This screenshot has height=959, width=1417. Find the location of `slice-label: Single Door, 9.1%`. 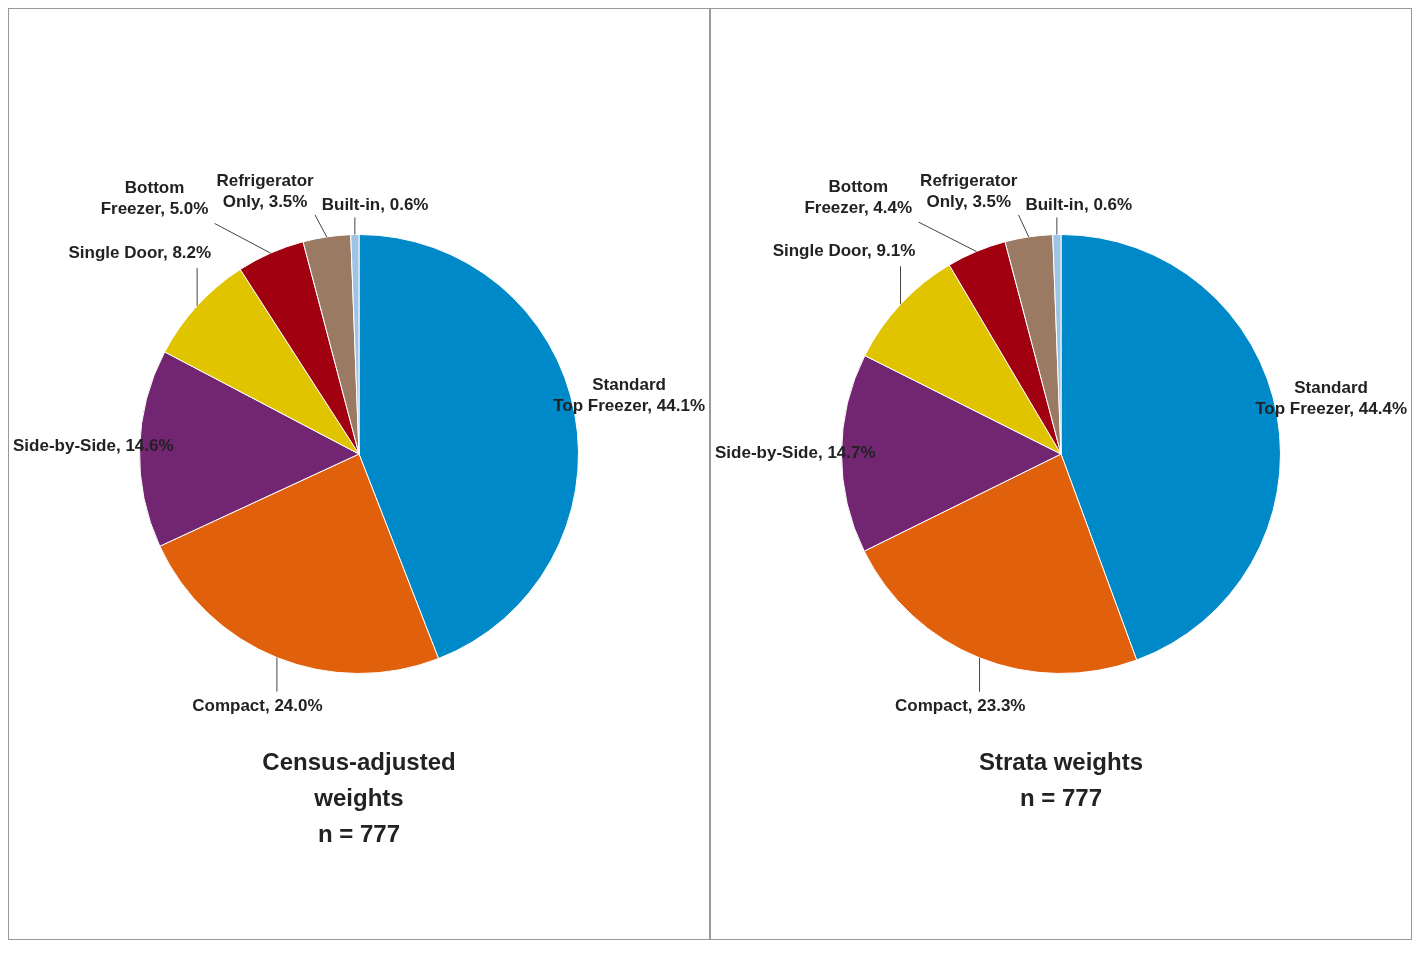

slice-label: Single Door, 9.1% is located at coordinates (844, 251).